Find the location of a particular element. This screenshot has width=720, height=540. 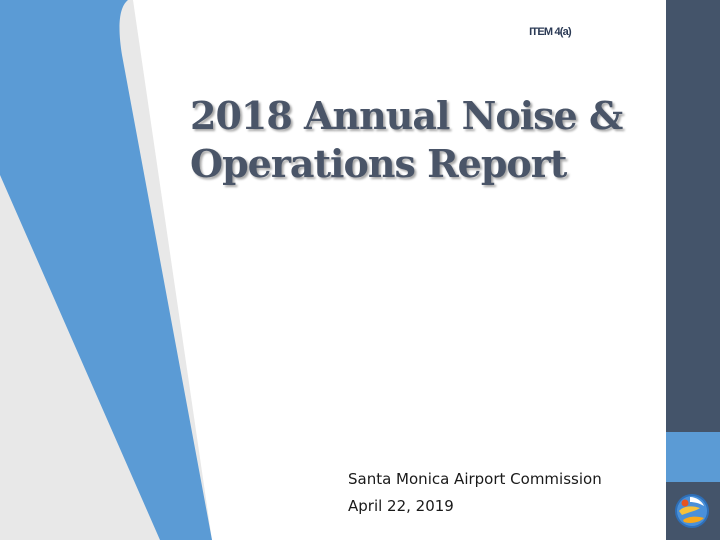

item-tag: ITEM 4(a) is located at coordinates (550, 32).